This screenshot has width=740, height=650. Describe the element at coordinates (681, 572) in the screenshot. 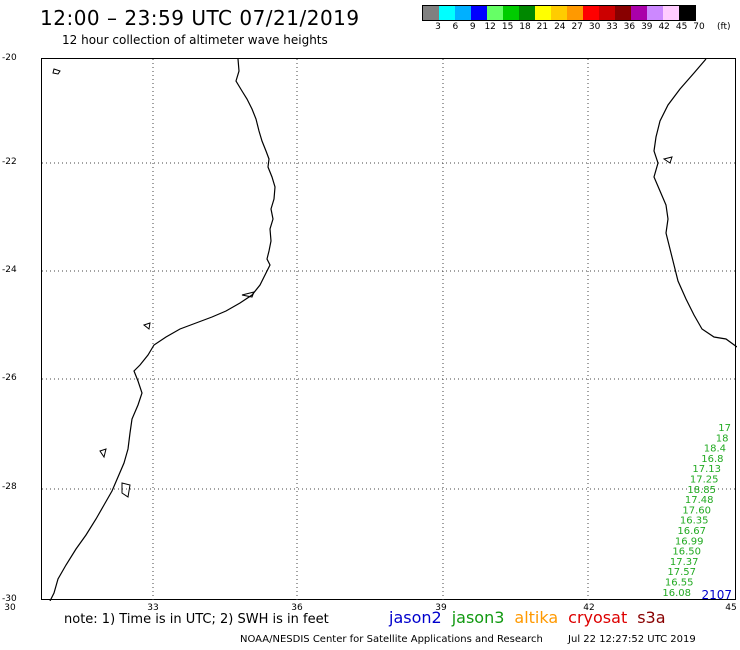

I see `wave-height-value: 17.57` at that location.